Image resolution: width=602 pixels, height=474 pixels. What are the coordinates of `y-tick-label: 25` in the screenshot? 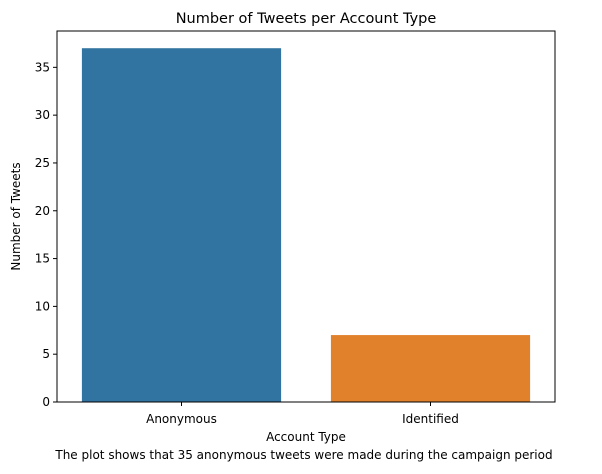 It's located at (42, 163).